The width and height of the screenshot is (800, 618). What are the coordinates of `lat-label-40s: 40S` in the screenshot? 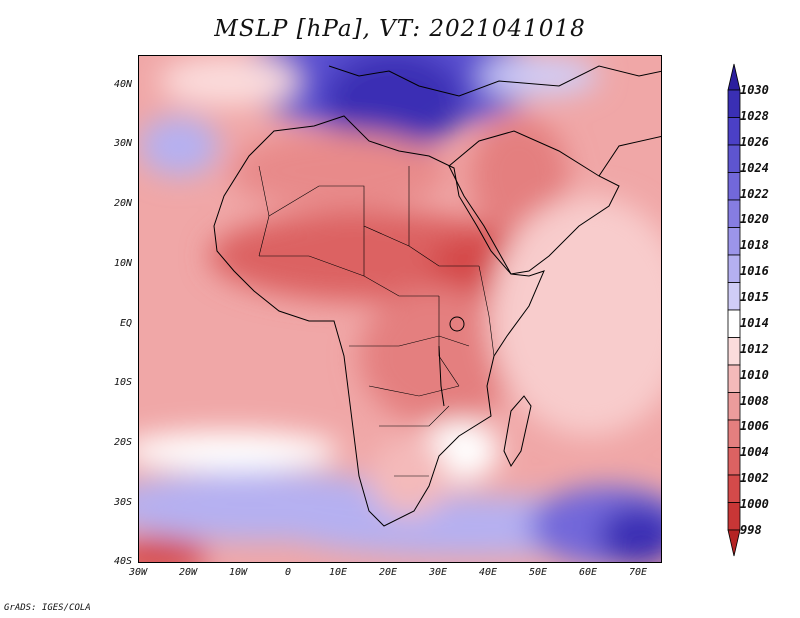 It's located at (122, 561).